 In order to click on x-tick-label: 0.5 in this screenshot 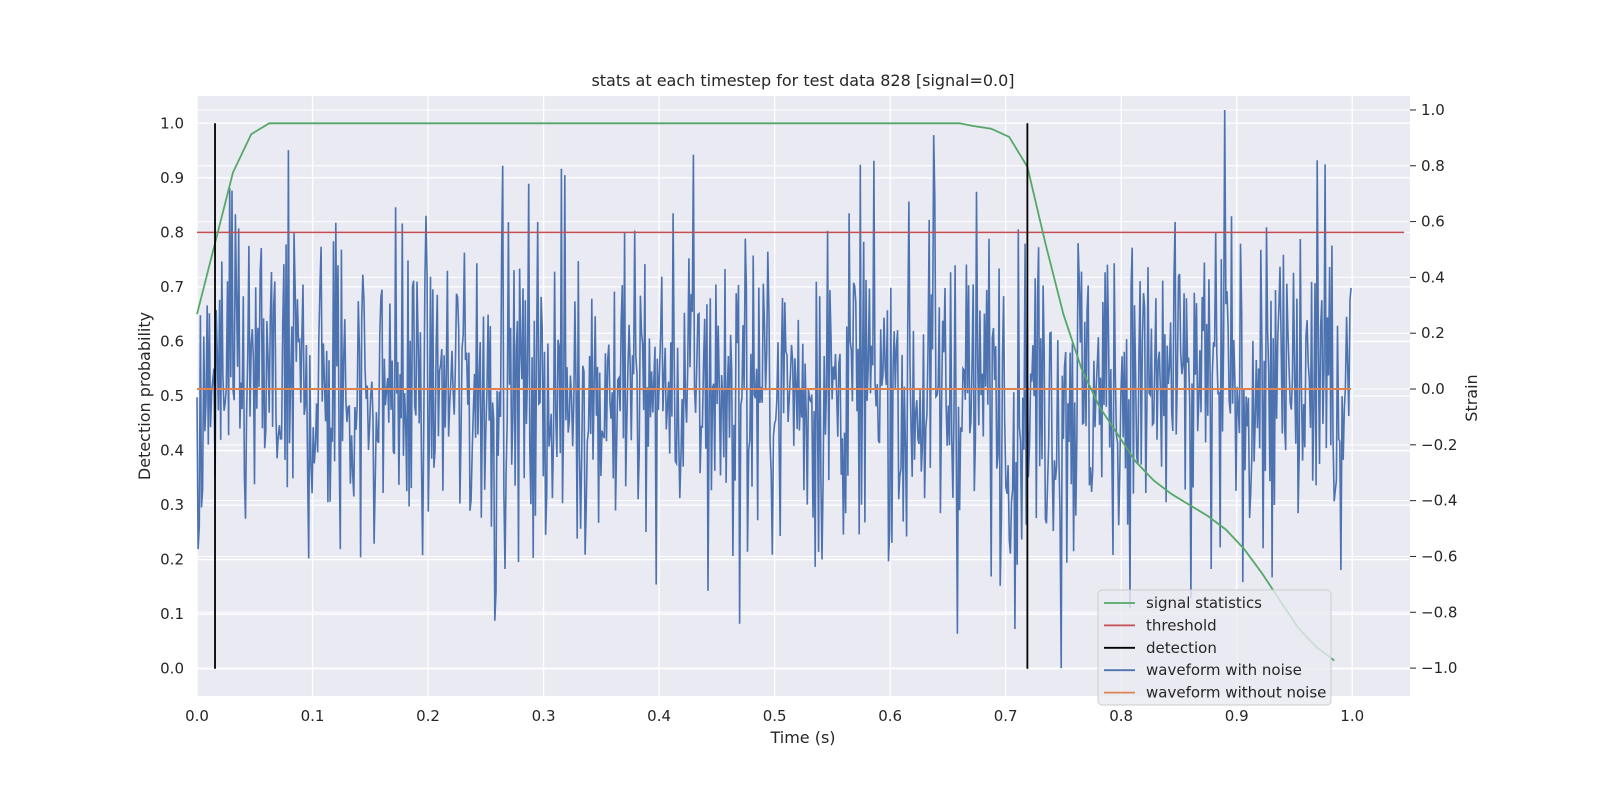, I will do `click(775, 716)`.